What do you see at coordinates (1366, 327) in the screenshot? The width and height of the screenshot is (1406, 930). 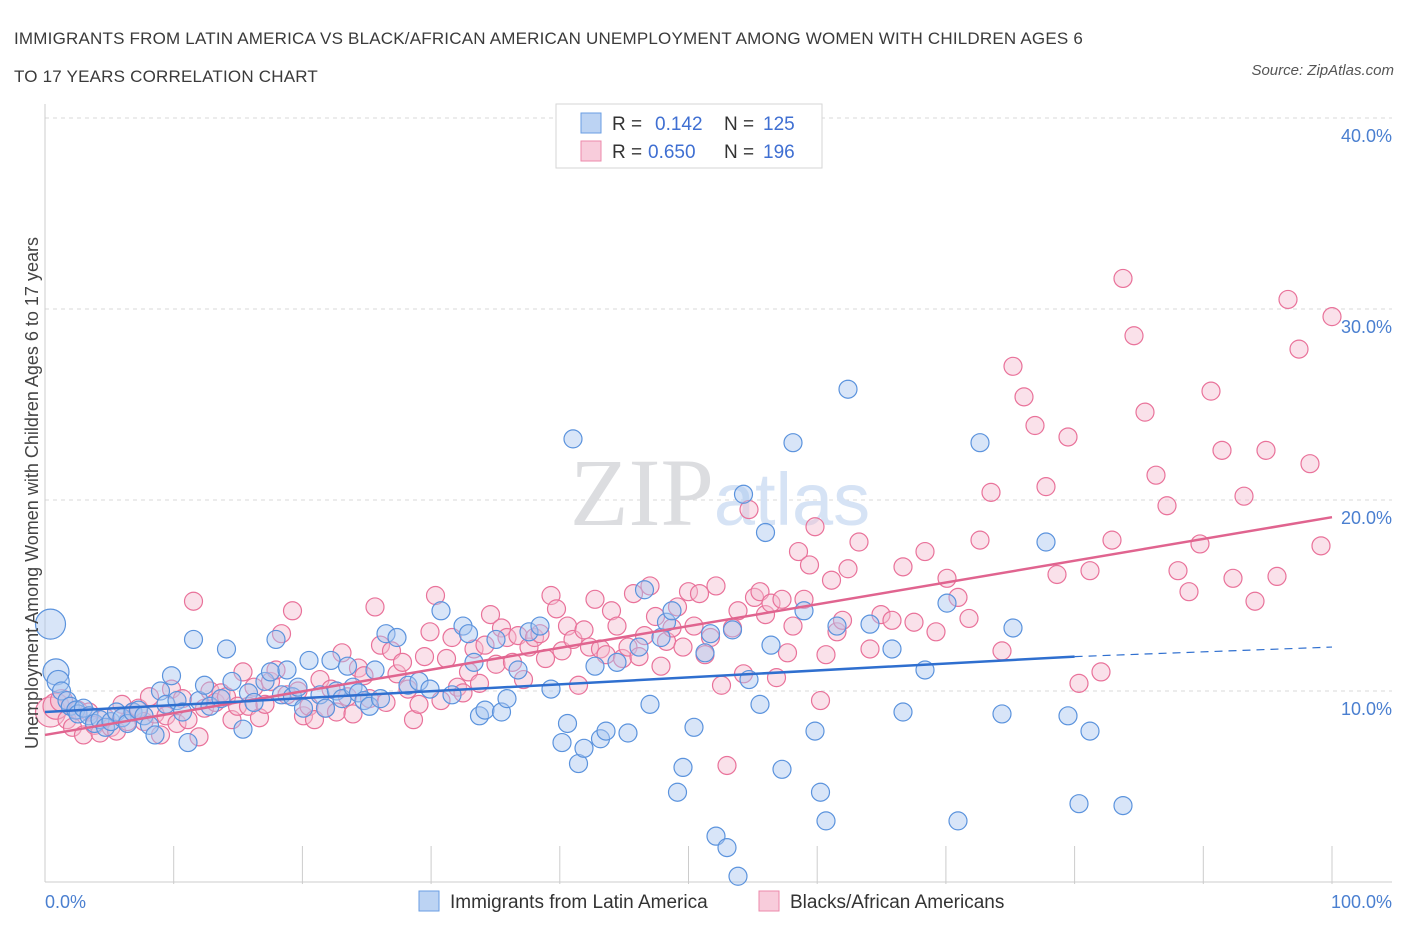 I see `y-tick-label: 30.0%` at bounding box center [1366, 327].